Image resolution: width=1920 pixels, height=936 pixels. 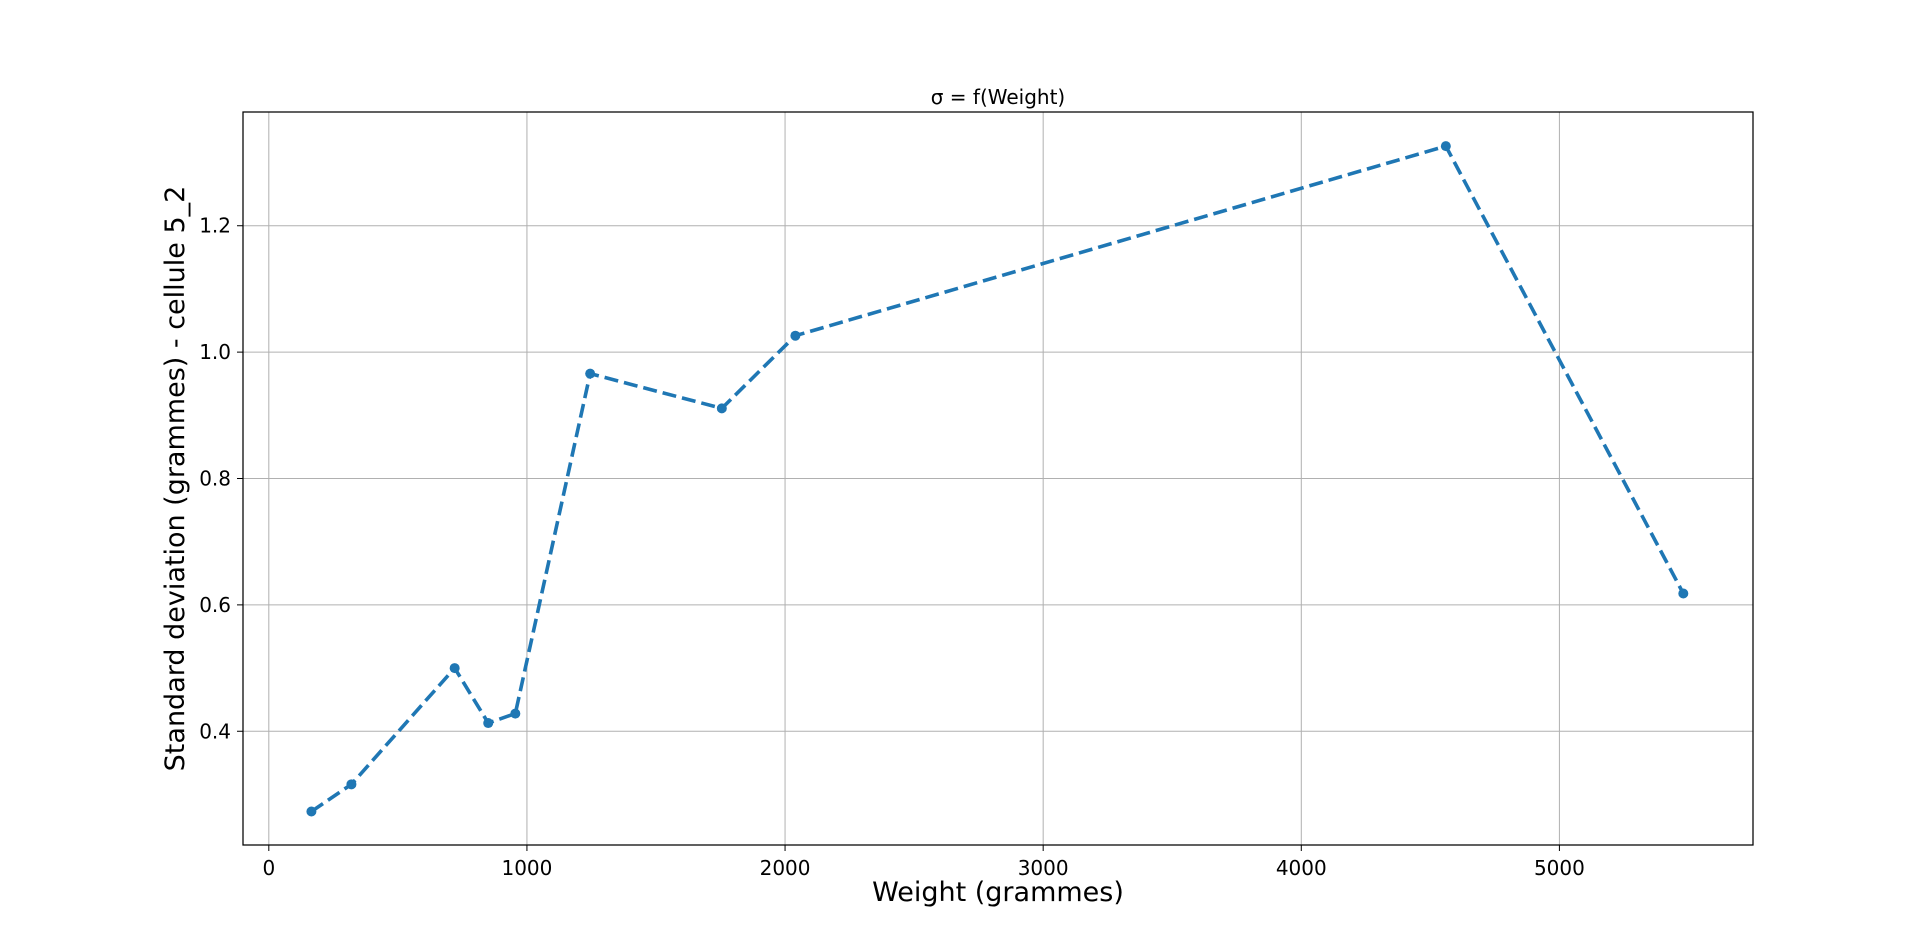 What do you see at coordinates (1559, 868) in the screenshot?
I see `x-tick-label: 5000` at bounding box center [1559, 868].